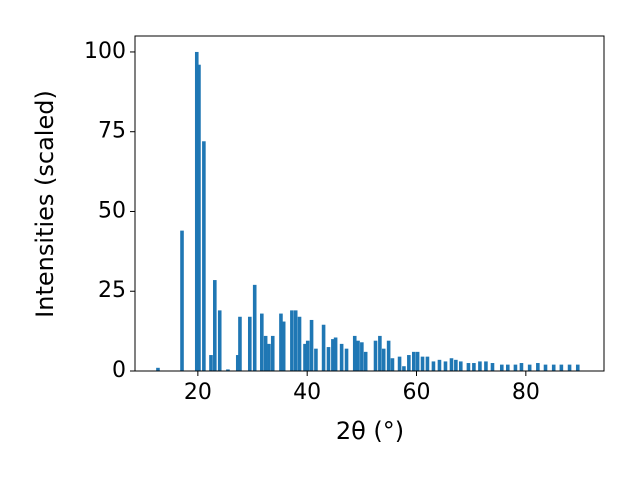  Describe the element at coordinates (370, 431) in the screenshot. I see `x-axis-label: 2θ (°)` at that location.